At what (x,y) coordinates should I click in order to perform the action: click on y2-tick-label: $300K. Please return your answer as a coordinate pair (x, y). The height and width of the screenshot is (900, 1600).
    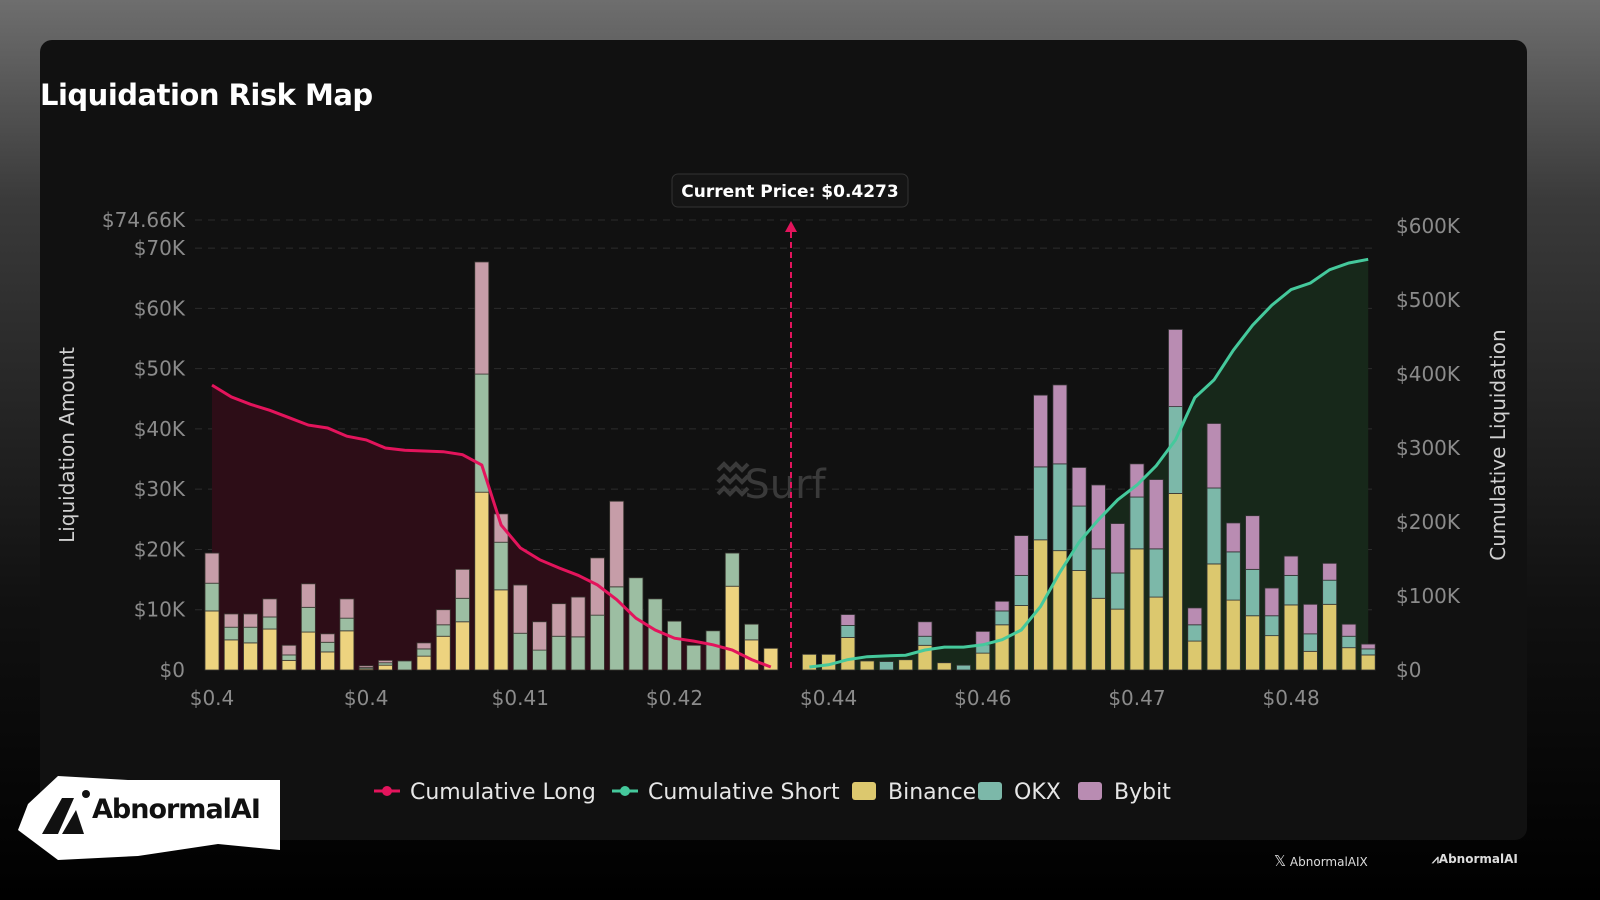
    Looking at the image, I should click on (1428, 448).